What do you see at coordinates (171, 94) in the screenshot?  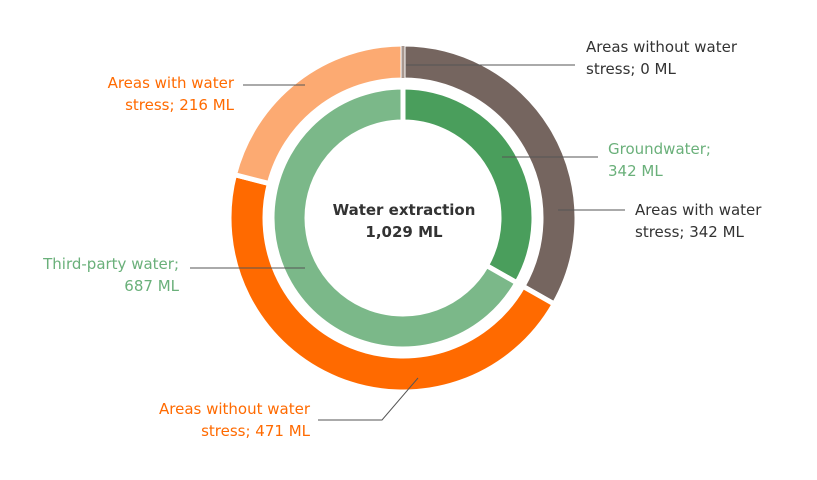 I see `label-areas-with-stress-216: Areas with water stress; 216 ML` at bounding box center [171, 94].